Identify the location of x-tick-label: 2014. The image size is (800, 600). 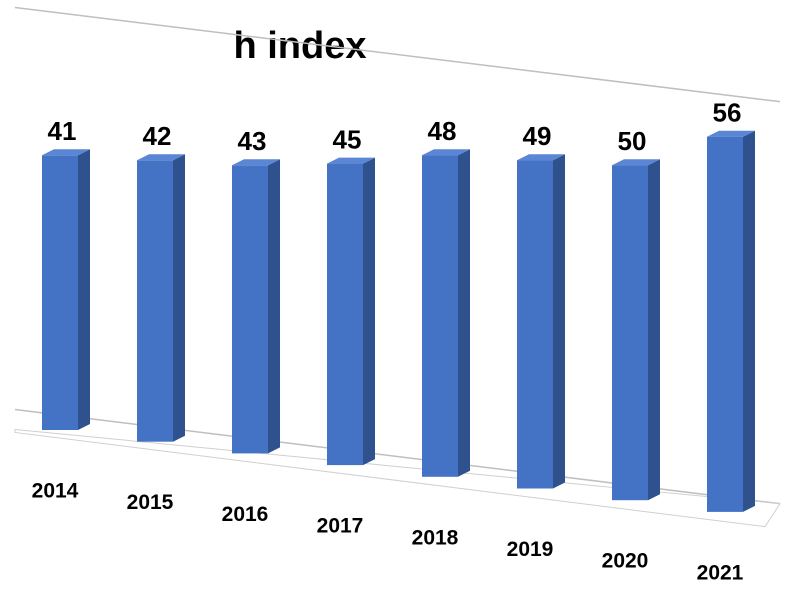
(55, 491).